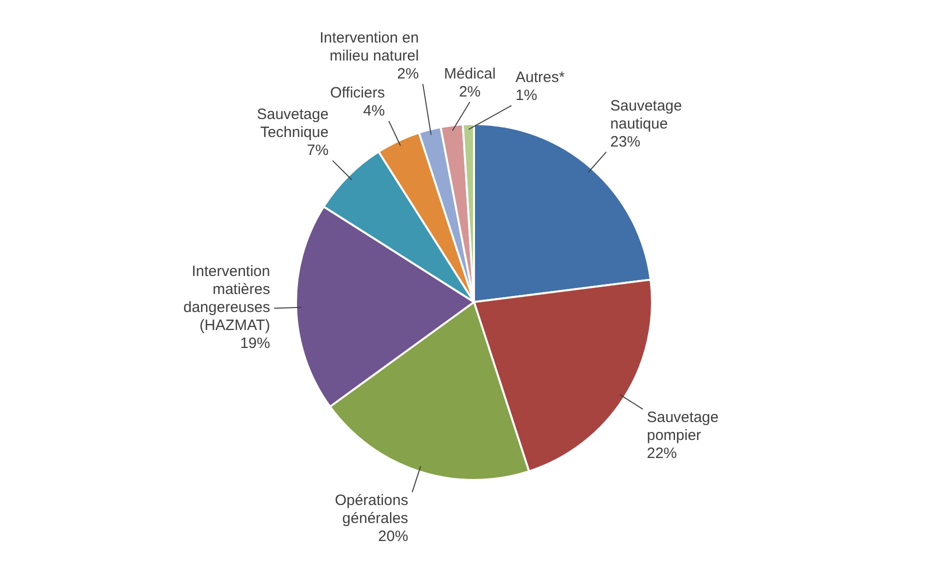 The image size is (948, 569). What do you see at coordinates (357, 93) in the screenshot?
I see `slice-label: Officiers` at bounding box center [357, 93].